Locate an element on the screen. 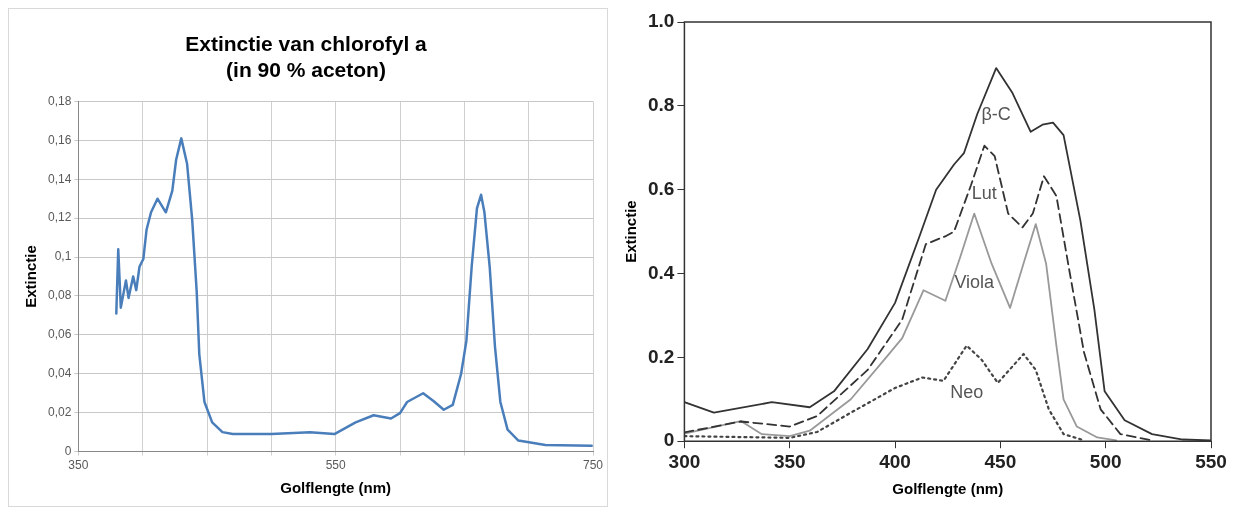  y-tick-label: 0,08 is located at coordinates (60, 295).